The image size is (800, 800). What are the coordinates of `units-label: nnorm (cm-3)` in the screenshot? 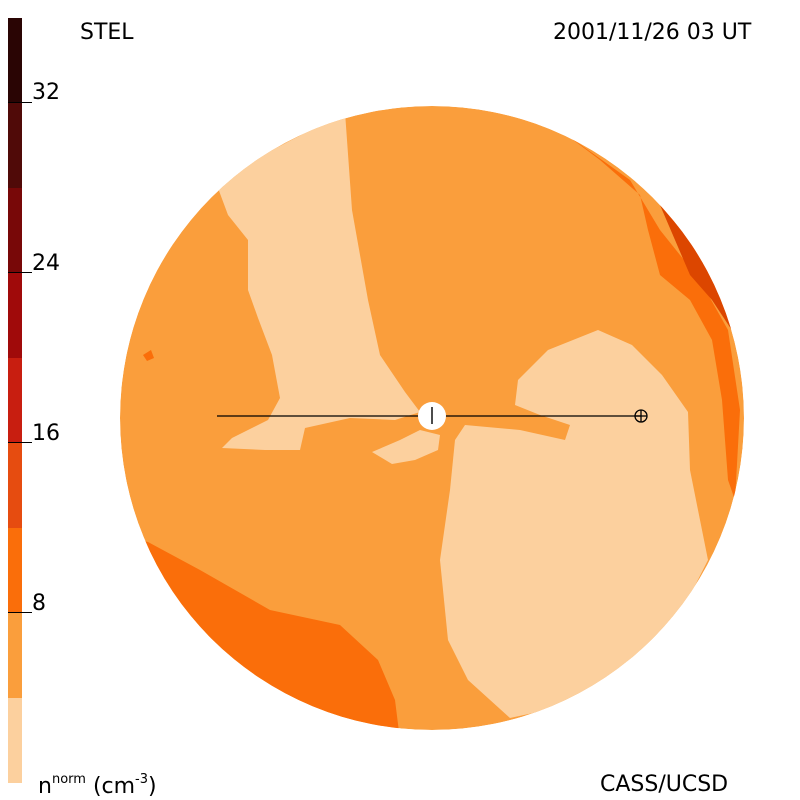 It's located at (97, 785).